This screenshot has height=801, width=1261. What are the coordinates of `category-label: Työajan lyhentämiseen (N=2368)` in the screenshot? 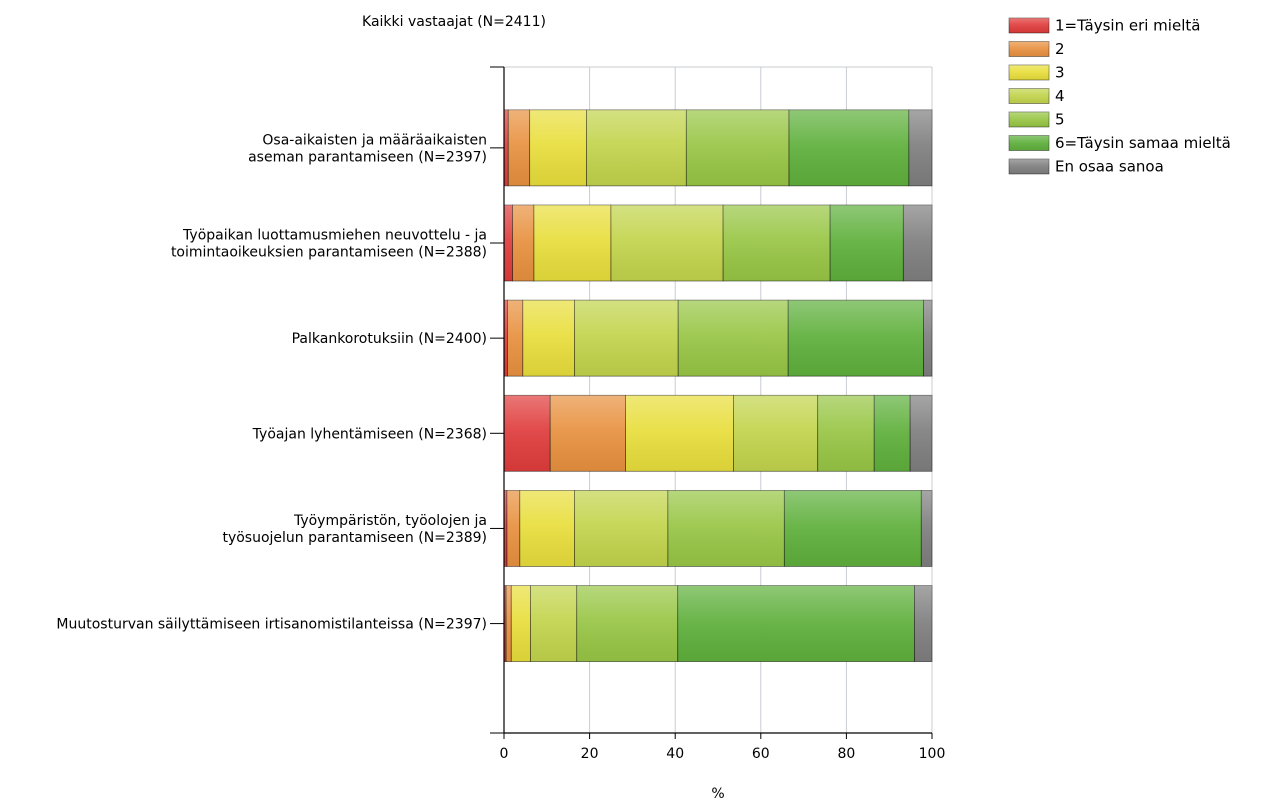 It's located at (369, 434).